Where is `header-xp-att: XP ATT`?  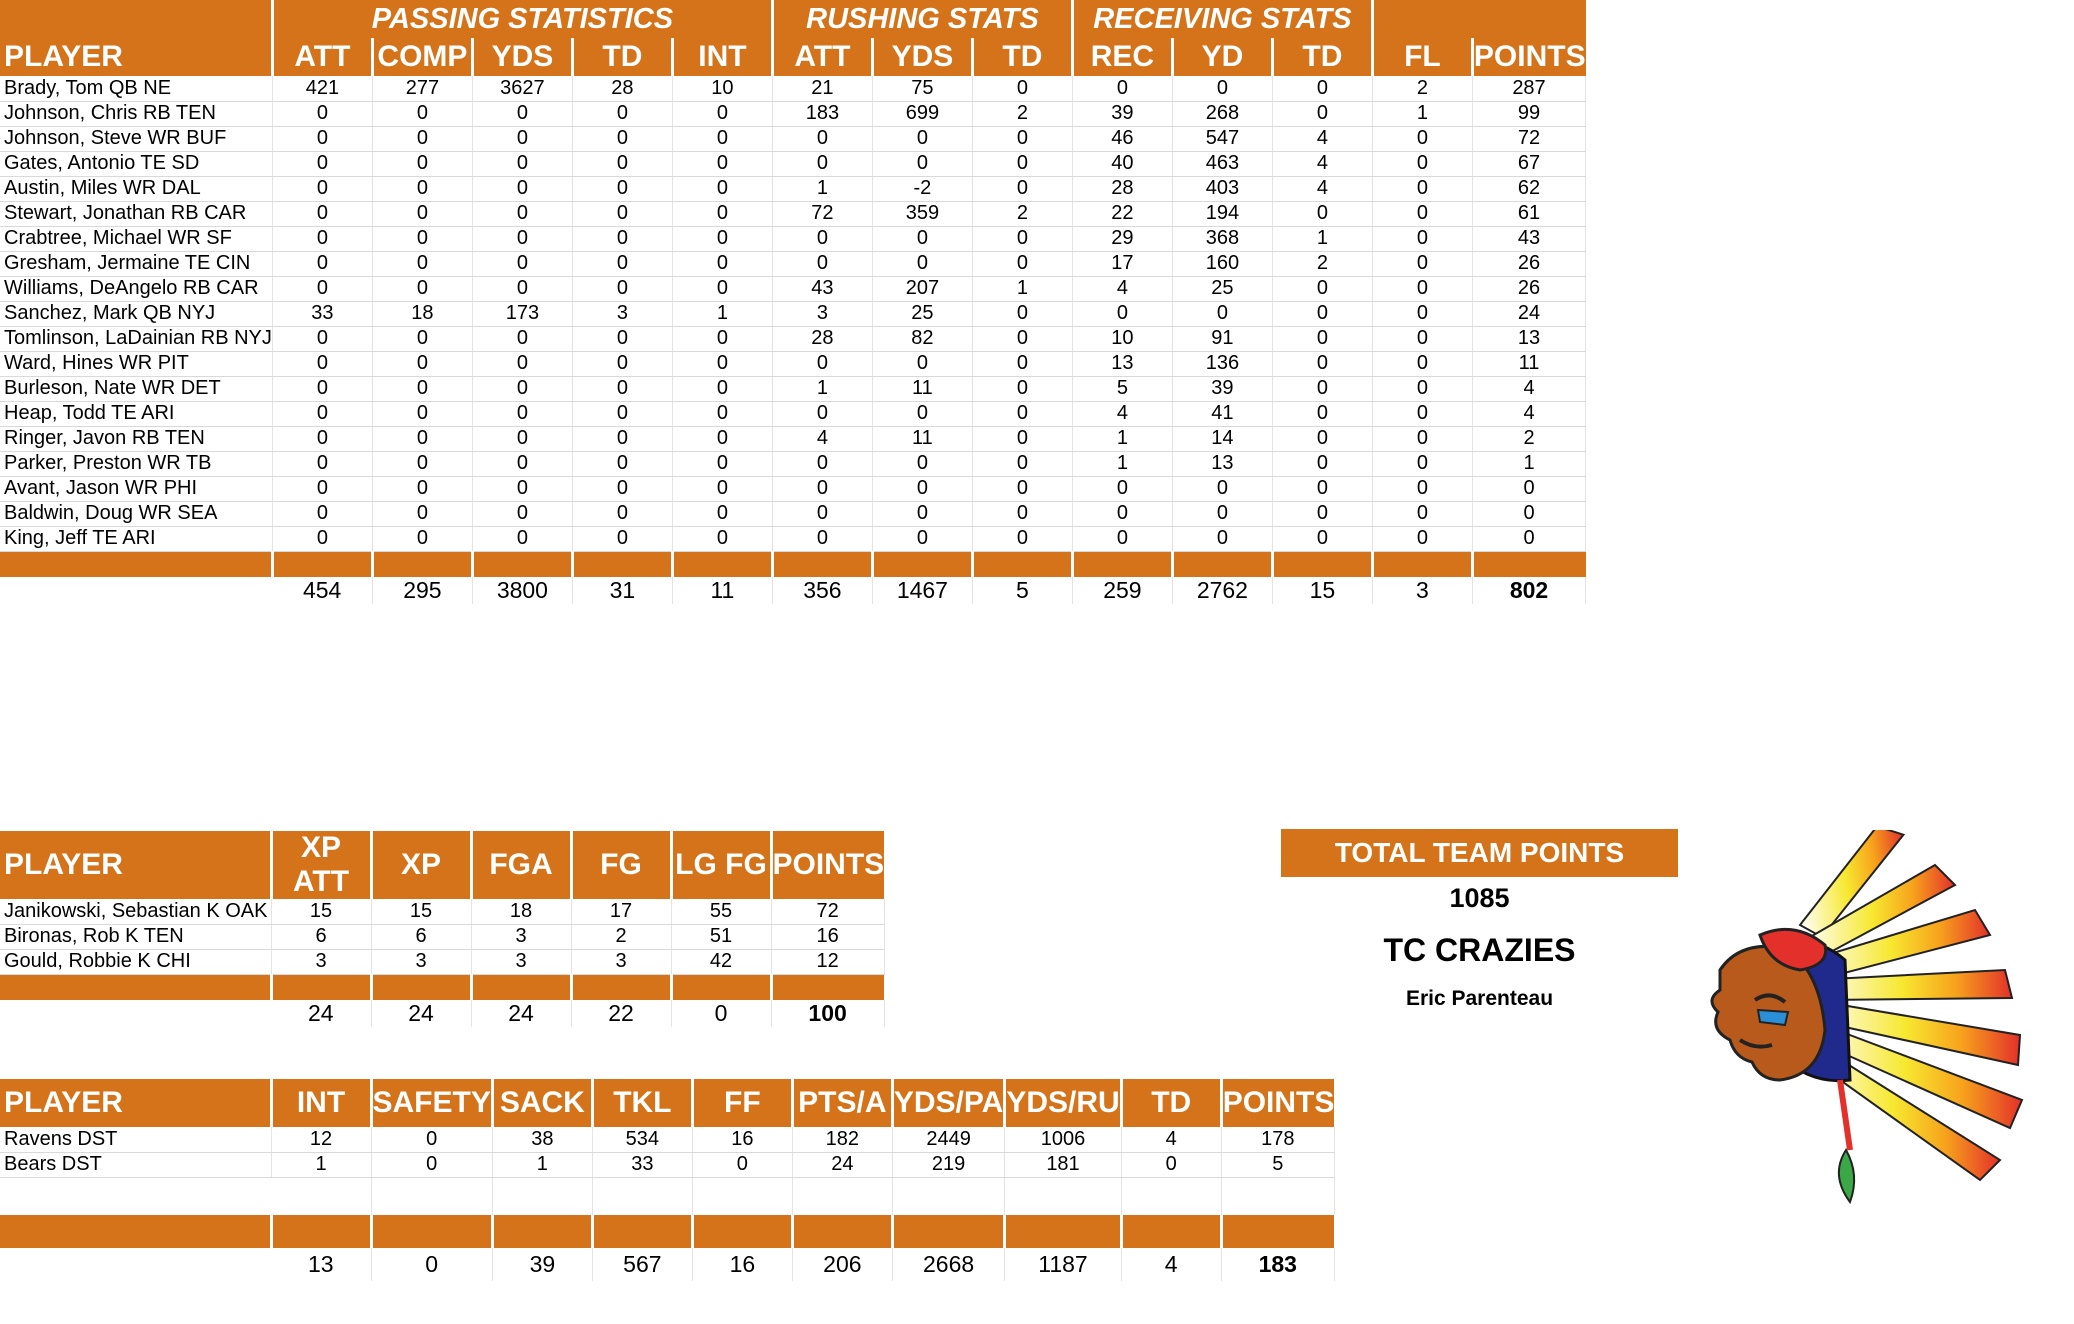 header-xp-att: XP ATT is located at coordinates (320, 865).